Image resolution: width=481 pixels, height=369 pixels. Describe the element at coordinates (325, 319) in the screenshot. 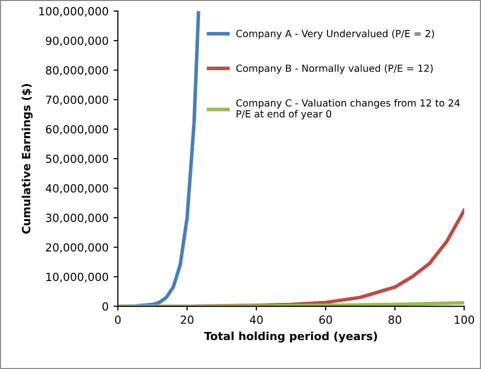

I see `x-tick-label: 60` at that location.